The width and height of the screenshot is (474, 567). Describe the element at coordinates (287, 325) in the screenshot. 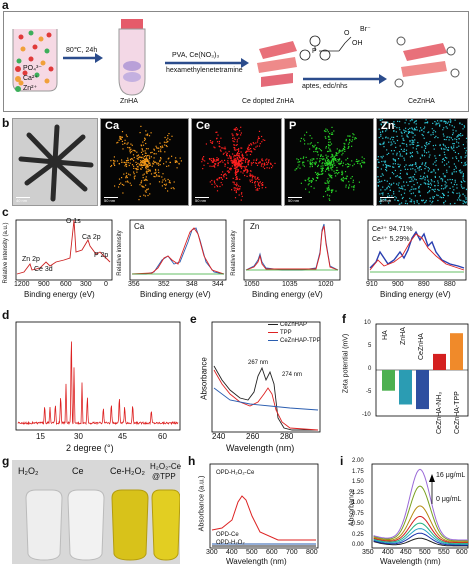

I see `uv-legend-0: CeZnHAP` at that location.